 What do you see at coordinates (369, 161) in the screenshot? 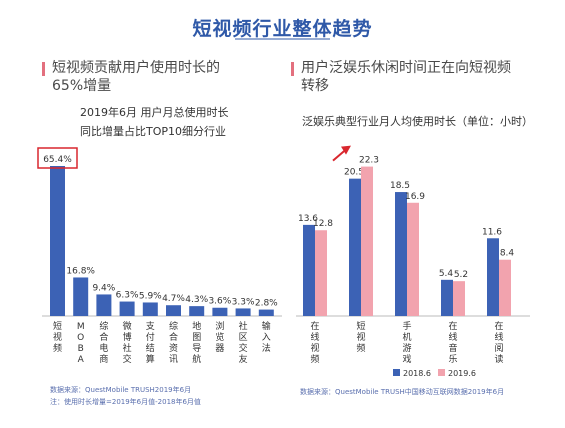
I see `value-label-2019.6-1: 22.3` at bounding box center [369, 161].